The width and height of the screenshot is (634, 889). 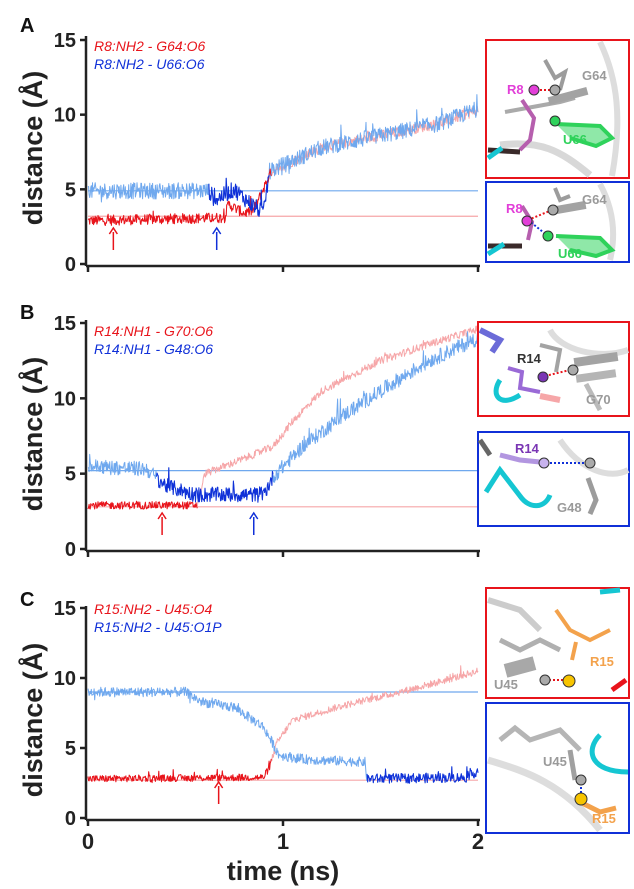 I want to click on inset-a-top: R8 G64 U66, so click(x=557, y=109).